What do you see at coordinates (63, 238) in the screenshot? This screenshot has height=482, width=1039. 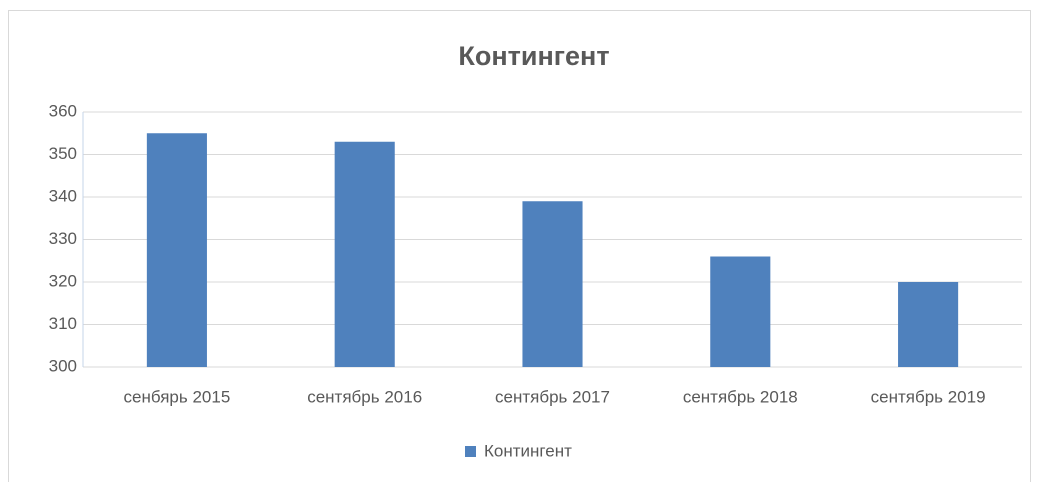 I see `y-tick-label: 330` at bounding box center [63, 238].